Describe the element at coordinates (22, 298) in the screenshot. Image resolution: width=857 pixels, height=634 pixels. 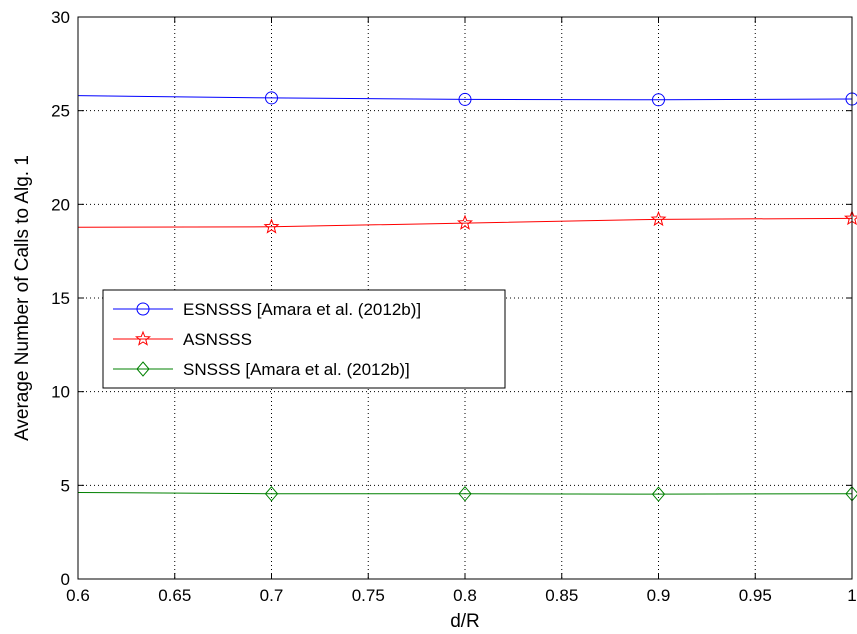
I see `y-axis-title: Average Number of Calls to Alg. 1` at that location.